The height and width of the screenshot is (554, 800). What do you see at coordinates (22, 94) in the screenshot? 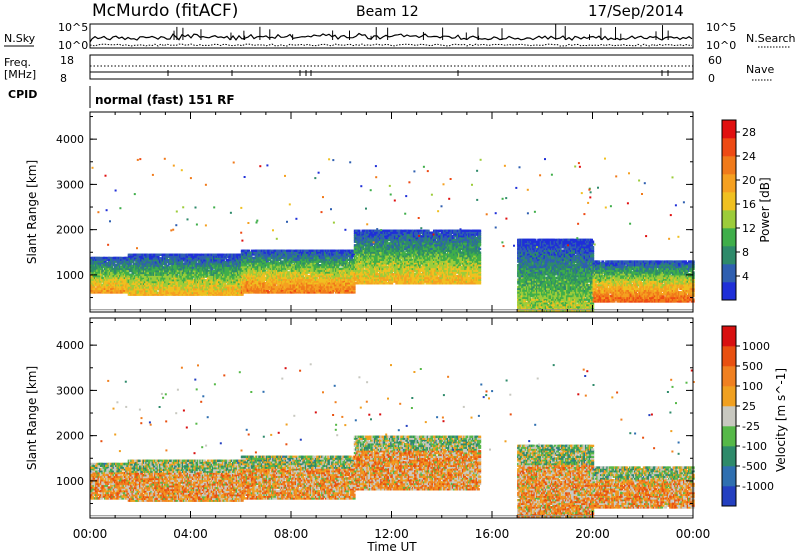
I see `cpid-label: CPID` at bounding box center [22, 94].